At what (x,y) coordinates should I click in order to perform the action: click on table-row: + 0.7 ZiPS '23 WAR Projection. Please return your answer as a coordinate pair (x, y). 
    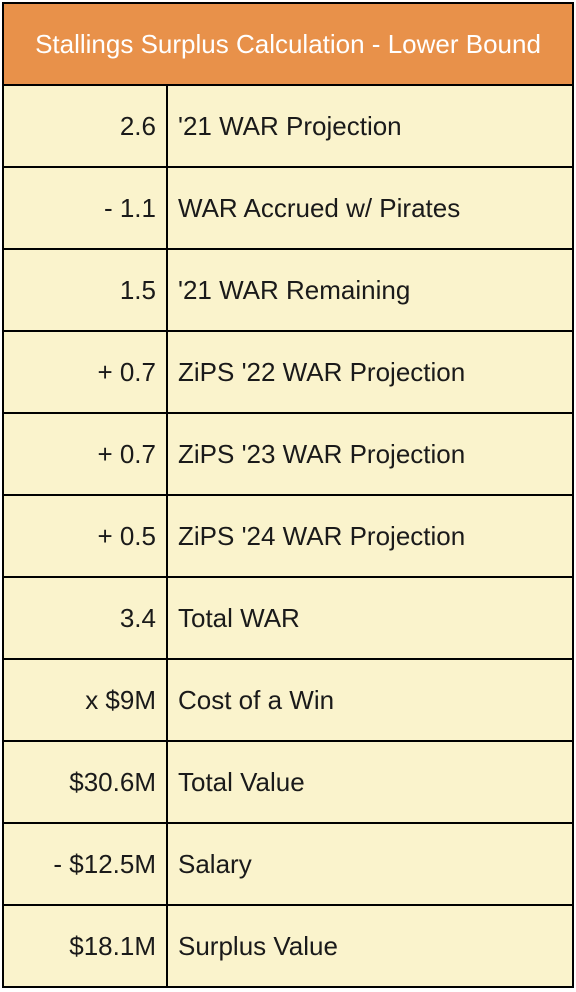
    Looking at the image, I should click on (288, 454).